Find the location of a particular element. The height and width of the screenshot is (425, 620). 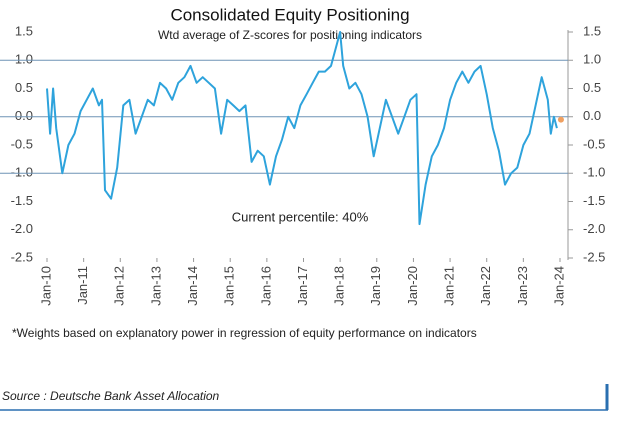

source: Source : Deutsche Bank Asset Allocation is located at coordinates (111, 396).